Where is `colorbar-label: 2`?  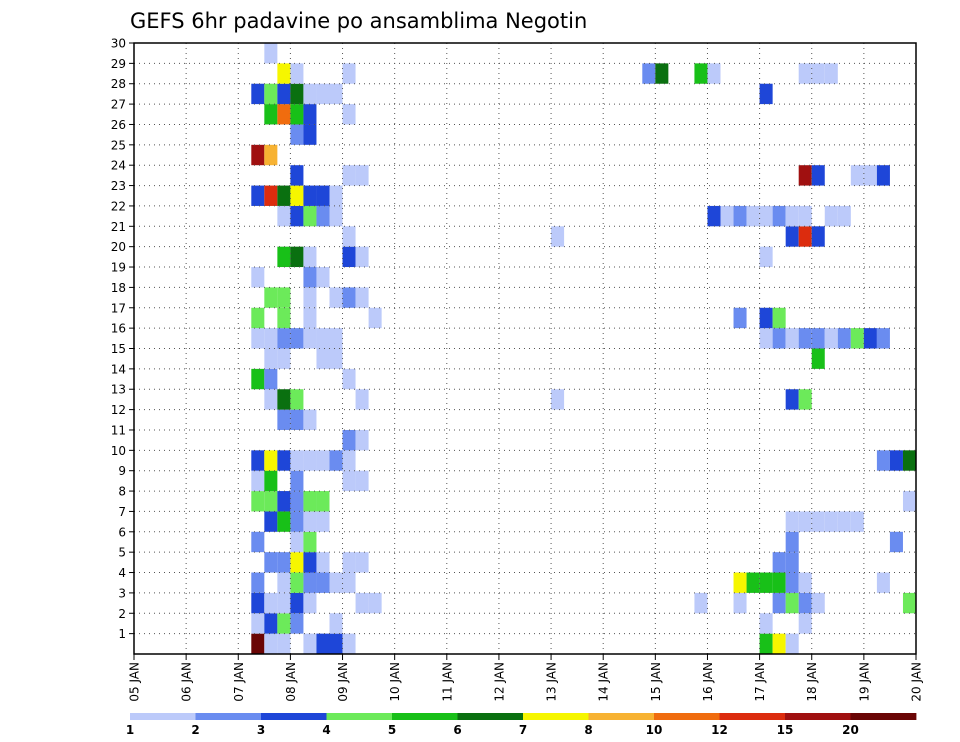 colorbar-label: 2 is located at coordinates (195, 730).